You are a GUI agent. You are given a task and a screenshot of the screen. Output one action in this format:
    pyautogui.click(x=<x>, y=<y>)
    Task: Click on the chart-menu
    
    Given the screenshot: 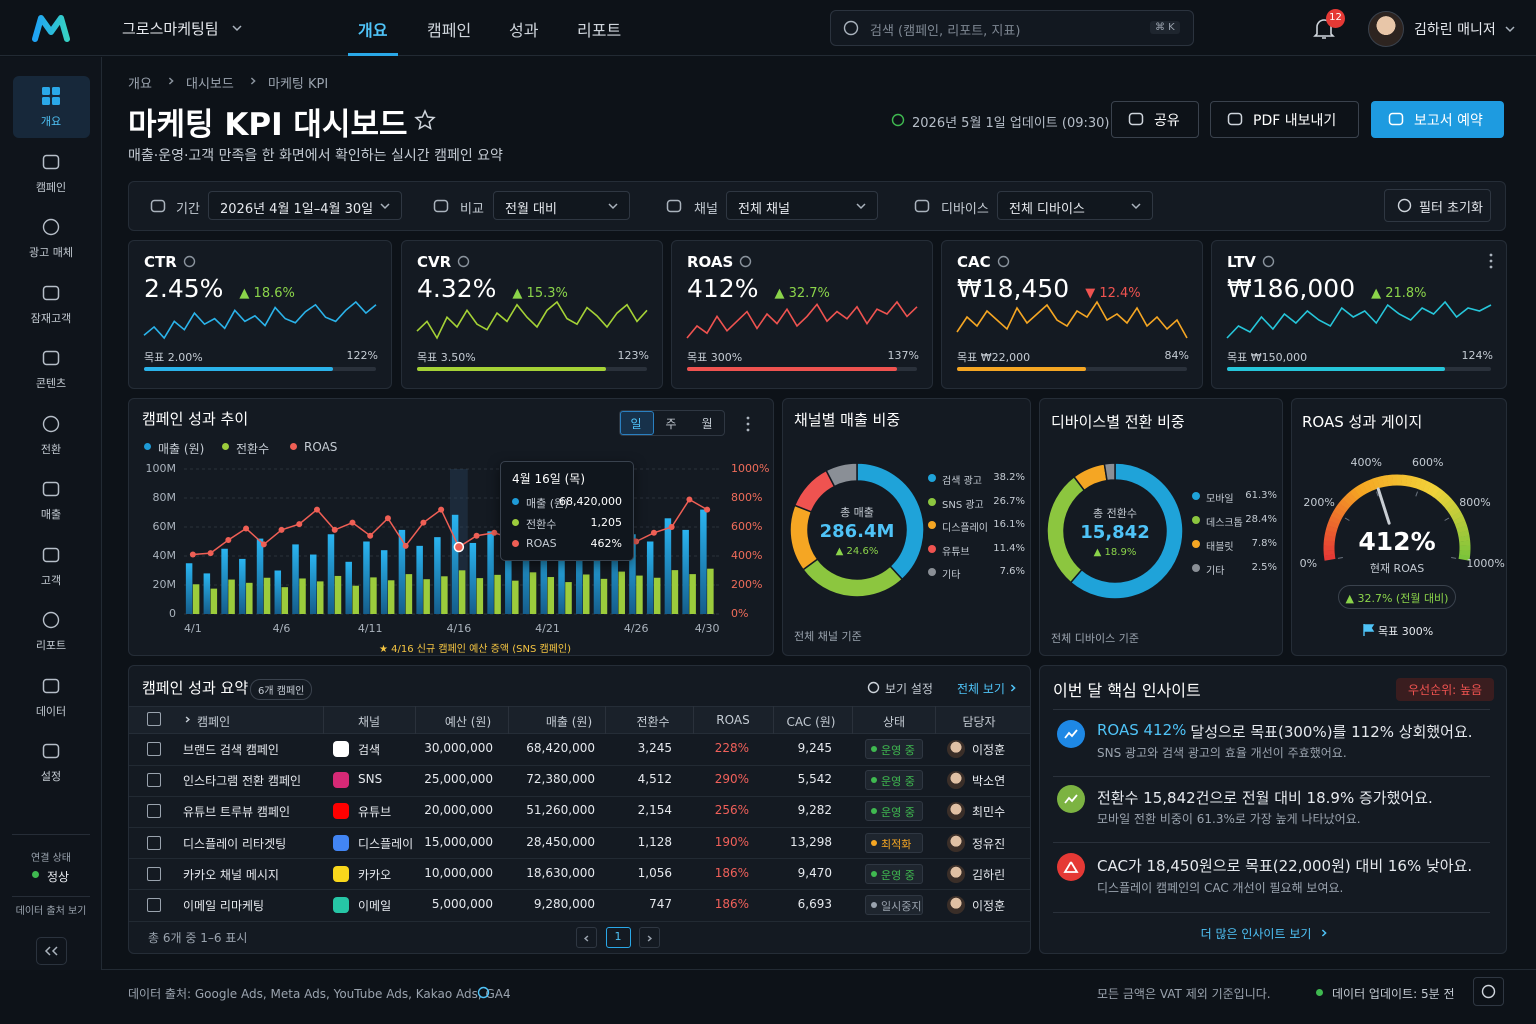 What is the action you would take?
    pyautogui.click(x=748, y=424)
    